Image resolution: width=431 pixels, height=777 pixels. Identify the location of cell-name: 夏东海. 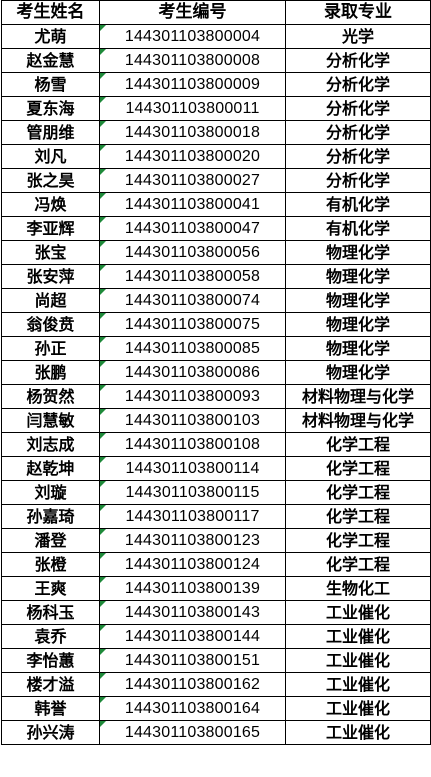
(50, 108).